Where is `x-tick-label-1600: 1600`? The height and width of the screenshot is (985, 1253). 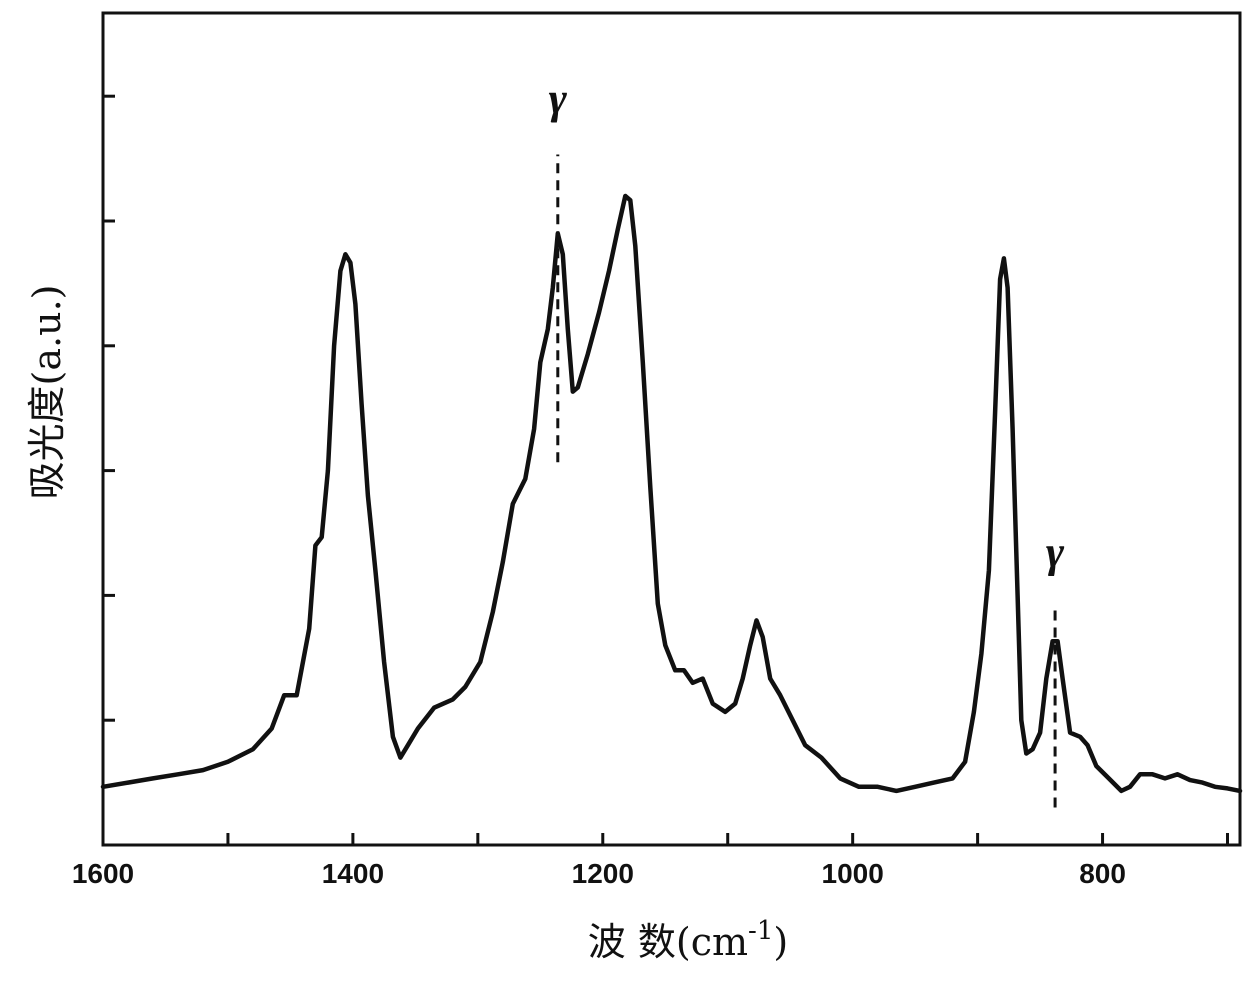
x-tick-label-1600: 1600 is located at coordinates (103, 873).